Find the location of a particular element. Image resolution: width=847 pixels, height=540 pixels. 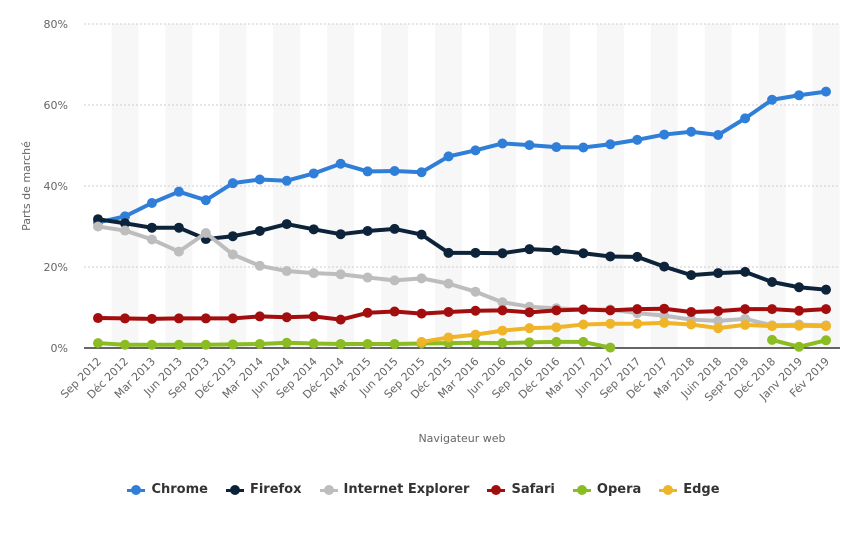

series-opera is located at coordinates (462, 343).